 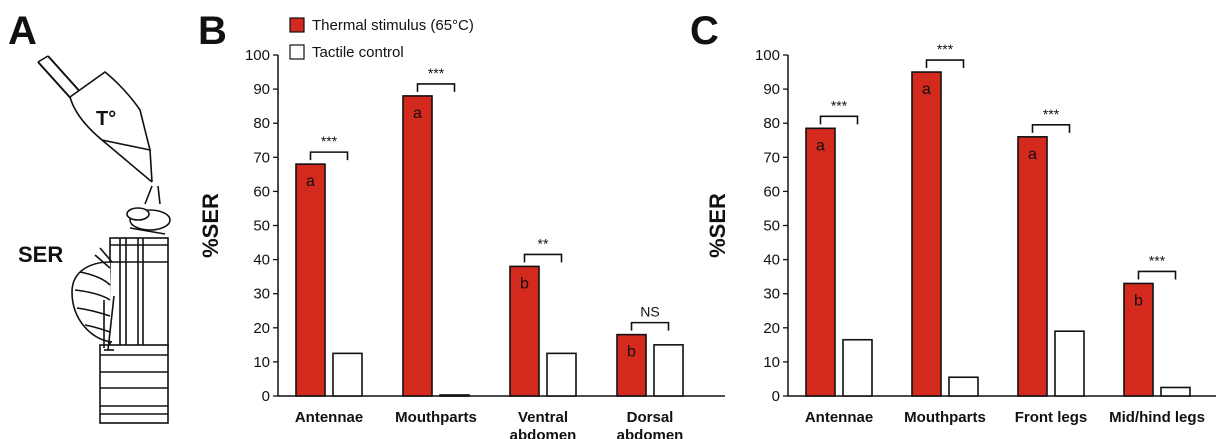 I want to click on honeybee-stimulation-illustration: T°, so click(x=94, y=239).